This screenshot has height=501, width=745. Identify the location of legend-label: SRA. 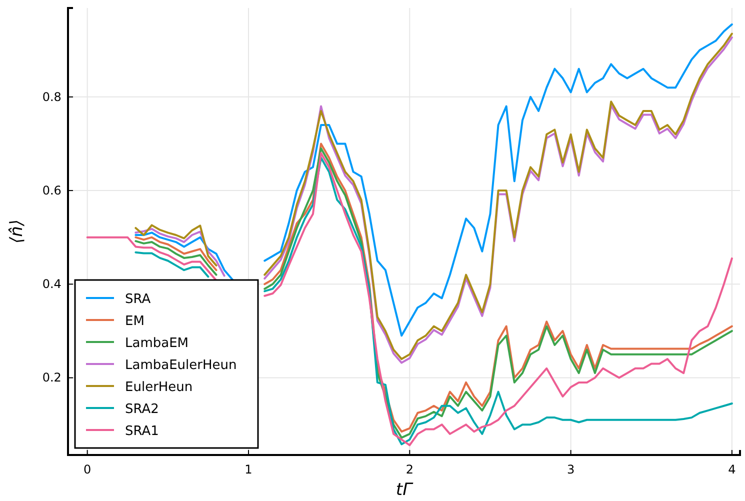
(138, 299).